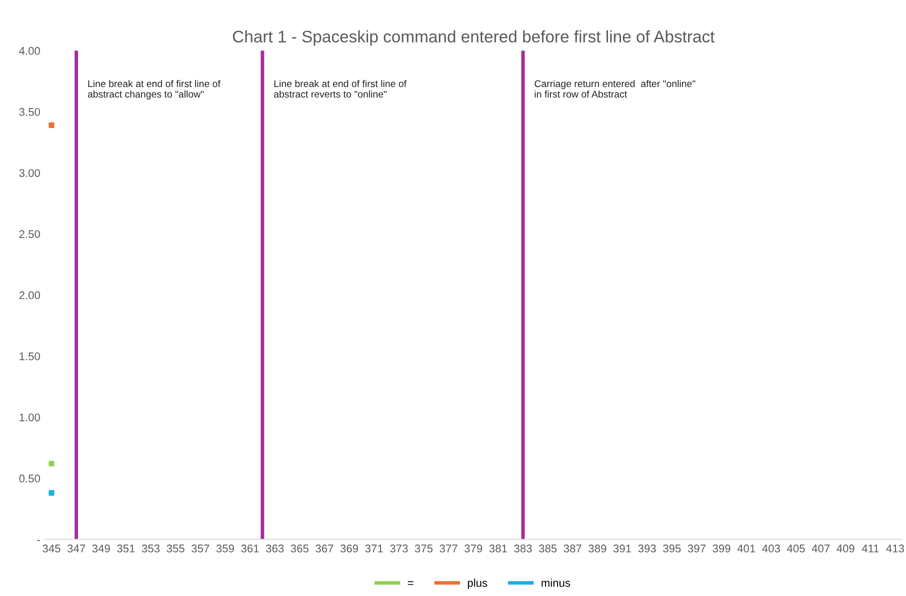 This screenshot has height=596, width=906. Describe the element at coordinates (615, 89) in the screenshot. I see `ref-line-label: Carriage return entered after "online" in first row of Abstract` at that location.